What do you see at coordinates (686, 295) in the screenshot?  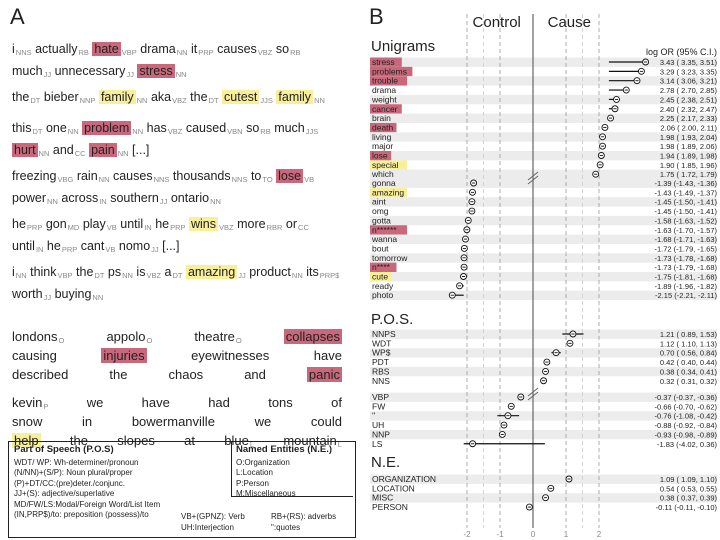 I see `row-stat: -2.15 (-2.21, -2.11)` at bounding box center [686, 295].